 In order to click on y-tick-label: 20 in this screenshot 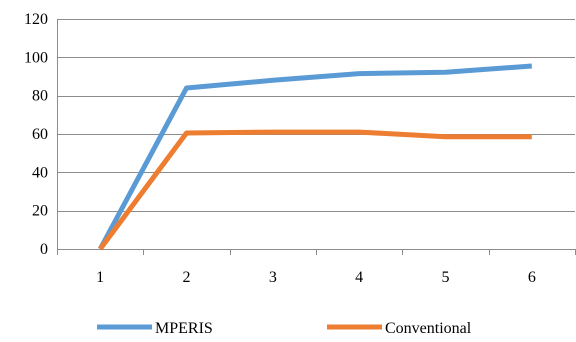, I will do `click(40, 211)`.